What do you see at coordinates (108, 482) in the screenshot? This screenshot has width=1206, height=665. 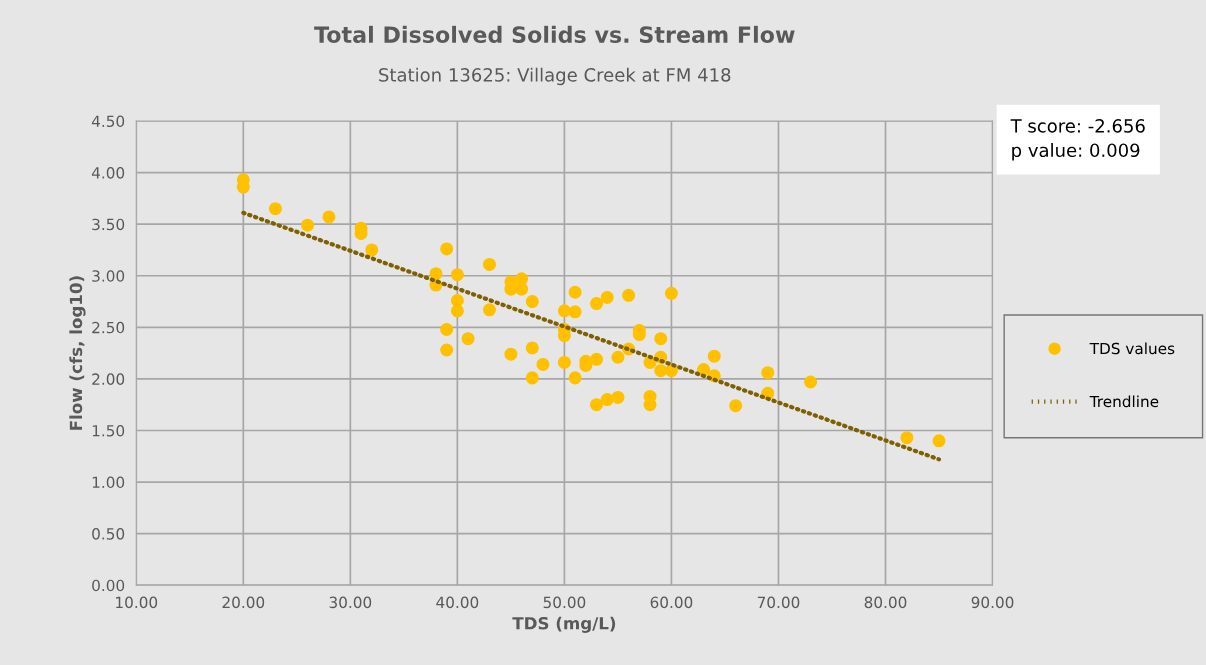 I see `y-tick-label: 1.00` at bounding box center [108, 482].